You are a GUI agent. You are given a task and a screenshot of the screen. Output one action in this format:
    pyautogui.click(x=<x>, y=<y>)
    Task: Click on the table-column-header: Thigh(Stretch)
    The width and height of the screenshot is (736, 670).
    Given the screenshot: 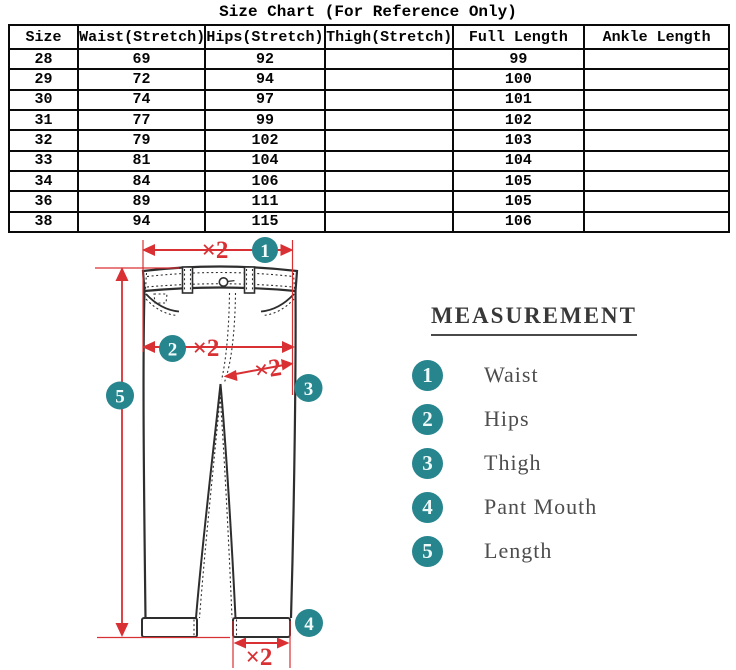 What is the action you would take?
    pyautogui.click(x=389, y=37)
    